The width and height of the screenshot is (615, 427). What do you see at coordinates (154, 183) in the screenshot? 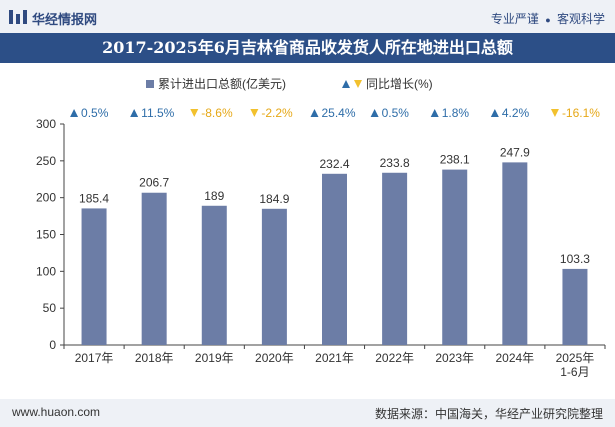
I see `bar-value-label: 206.7` at bounding box center [154, 183].